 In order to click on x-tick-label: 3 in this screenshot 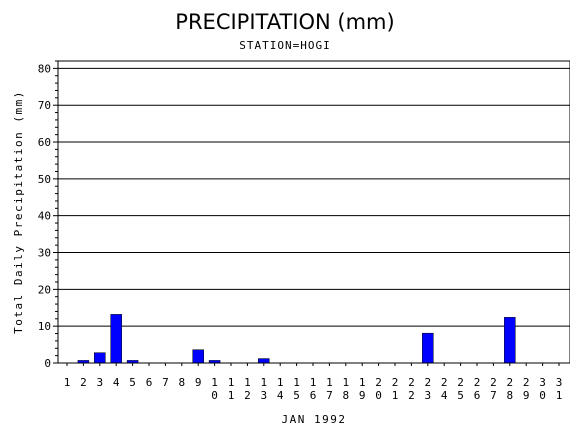, I will do `click(99, 382)`.